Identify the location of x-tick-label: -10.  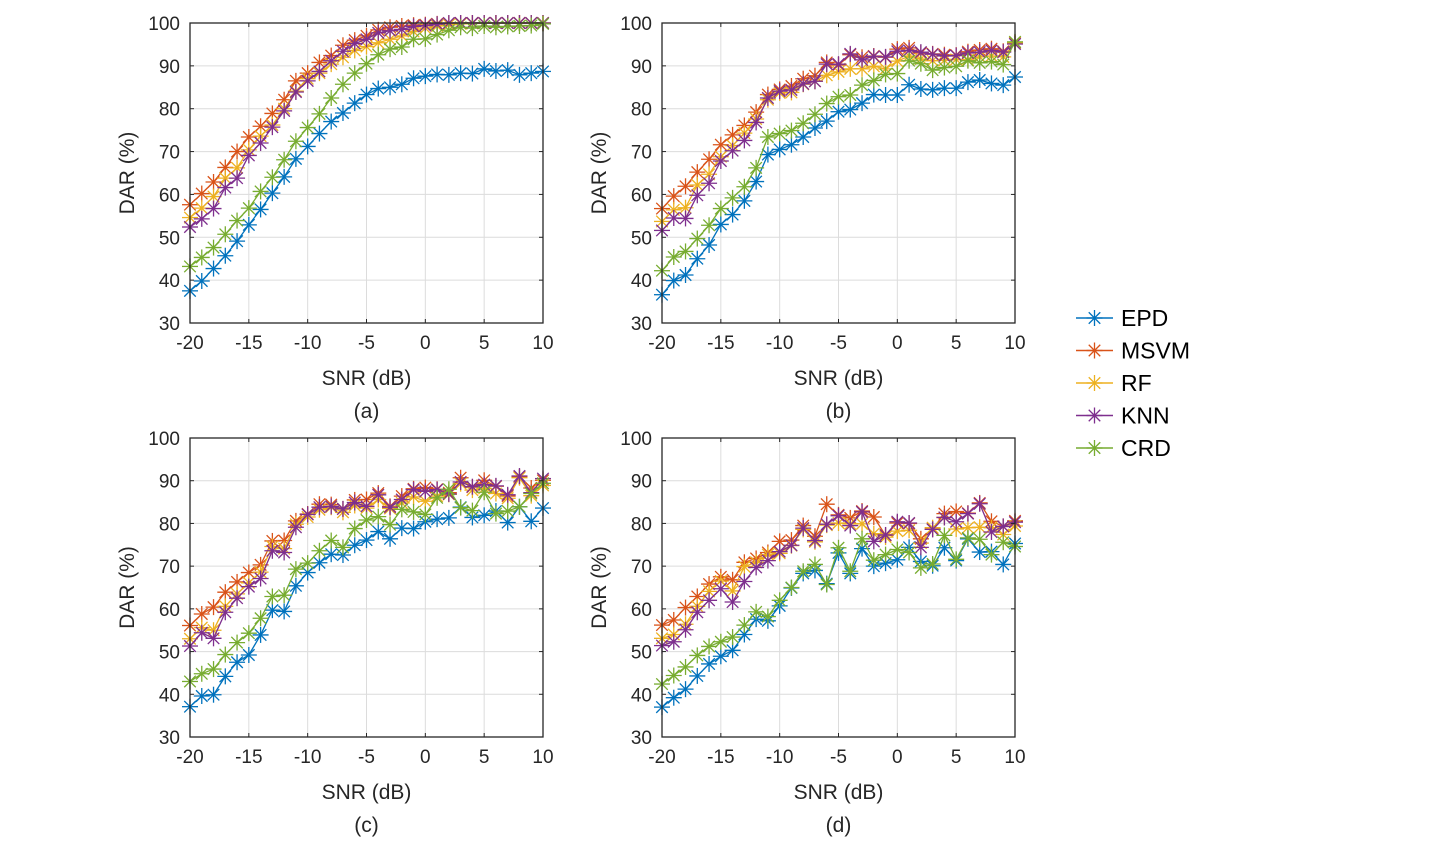
(307, 343).